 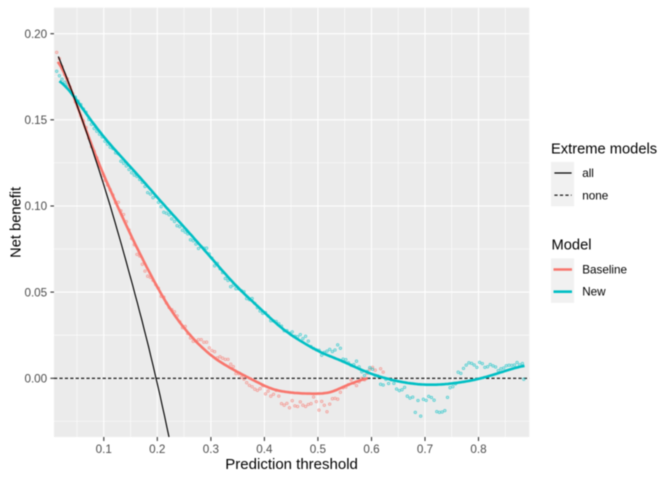 I want to click on svg-text: 0.6, so click(x=371, y=449).